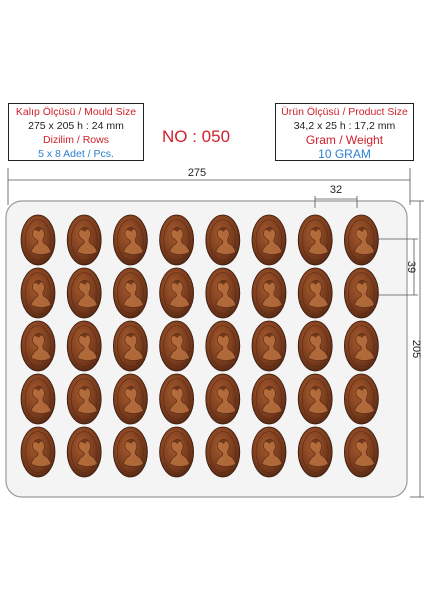 The width and height of the screenshot is (424, 600). Describe the element at coordinates (76, 154) in the screenshot. I see `mould-piece-count: 5 x 8 Adet / Pcs.` at that location.